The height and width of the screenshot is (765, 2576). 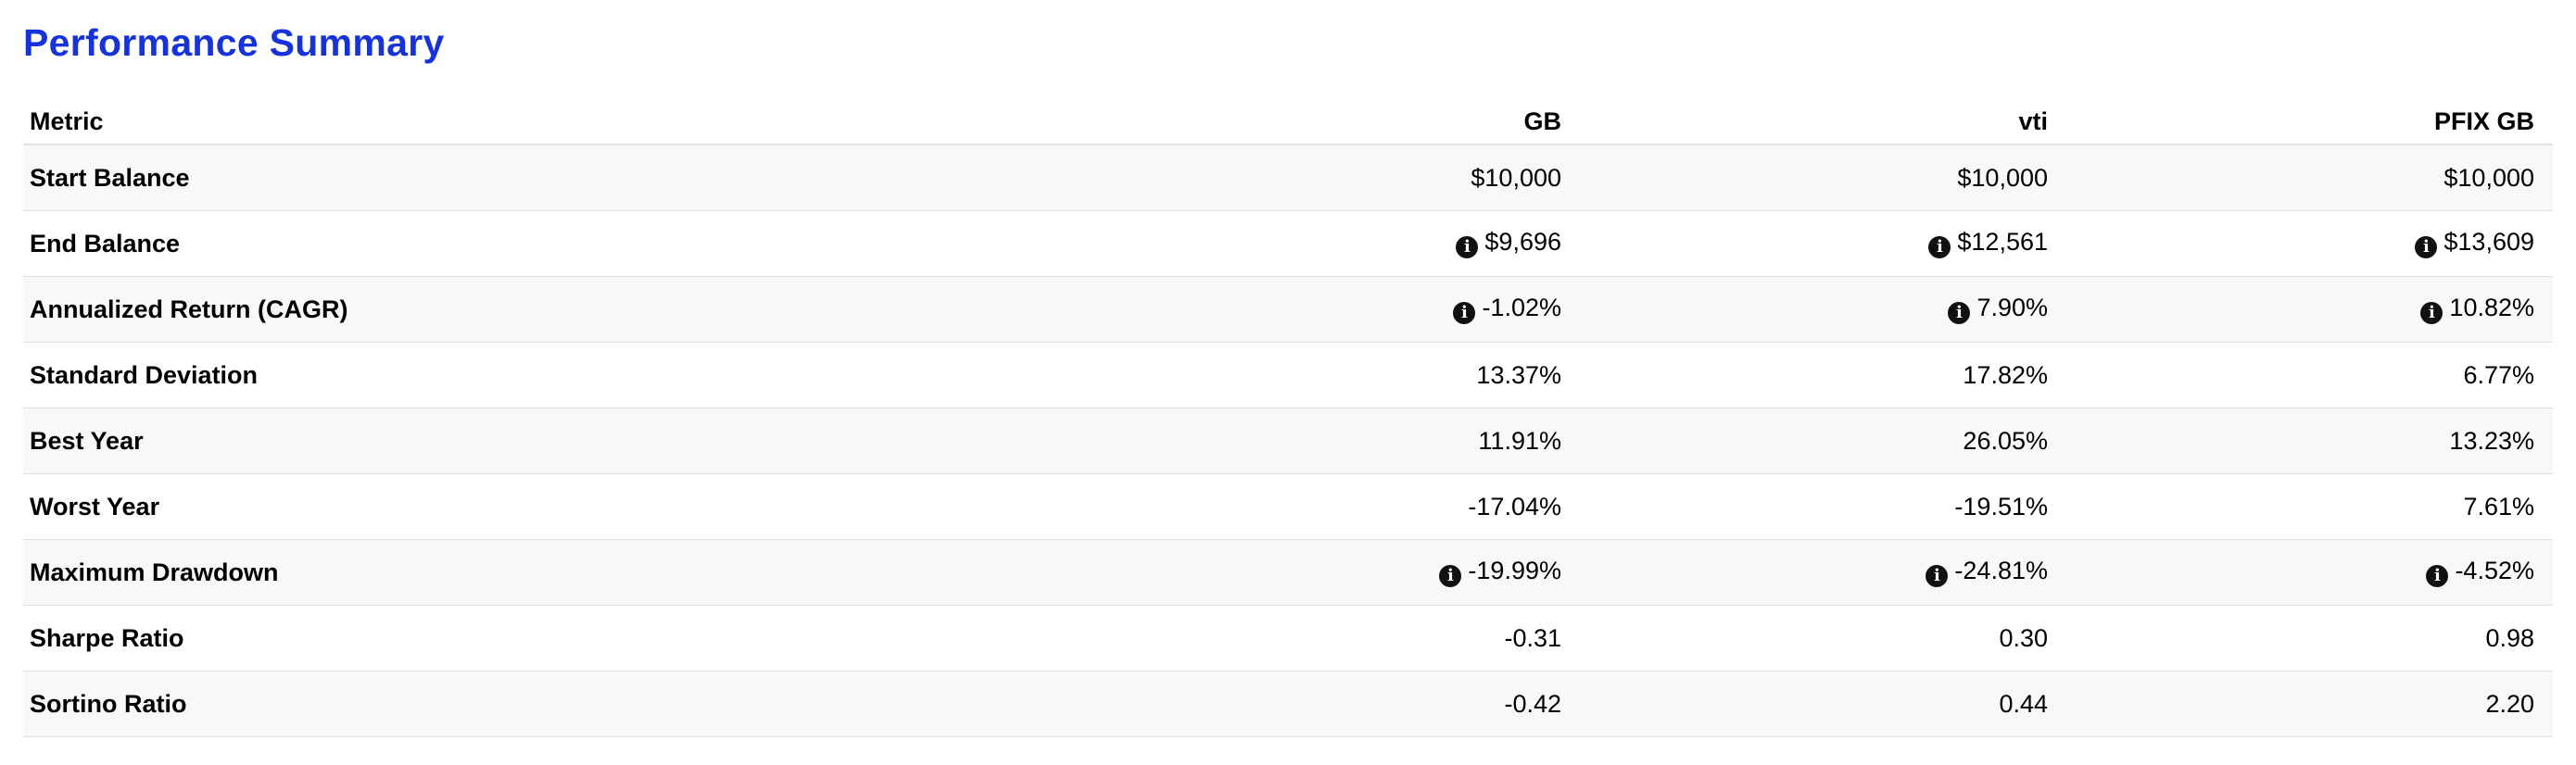 What do you see at coordinates (2498, 506) in the screenshot?
I see `cell-value: 7.61%` at bounding box center [2498, 506].